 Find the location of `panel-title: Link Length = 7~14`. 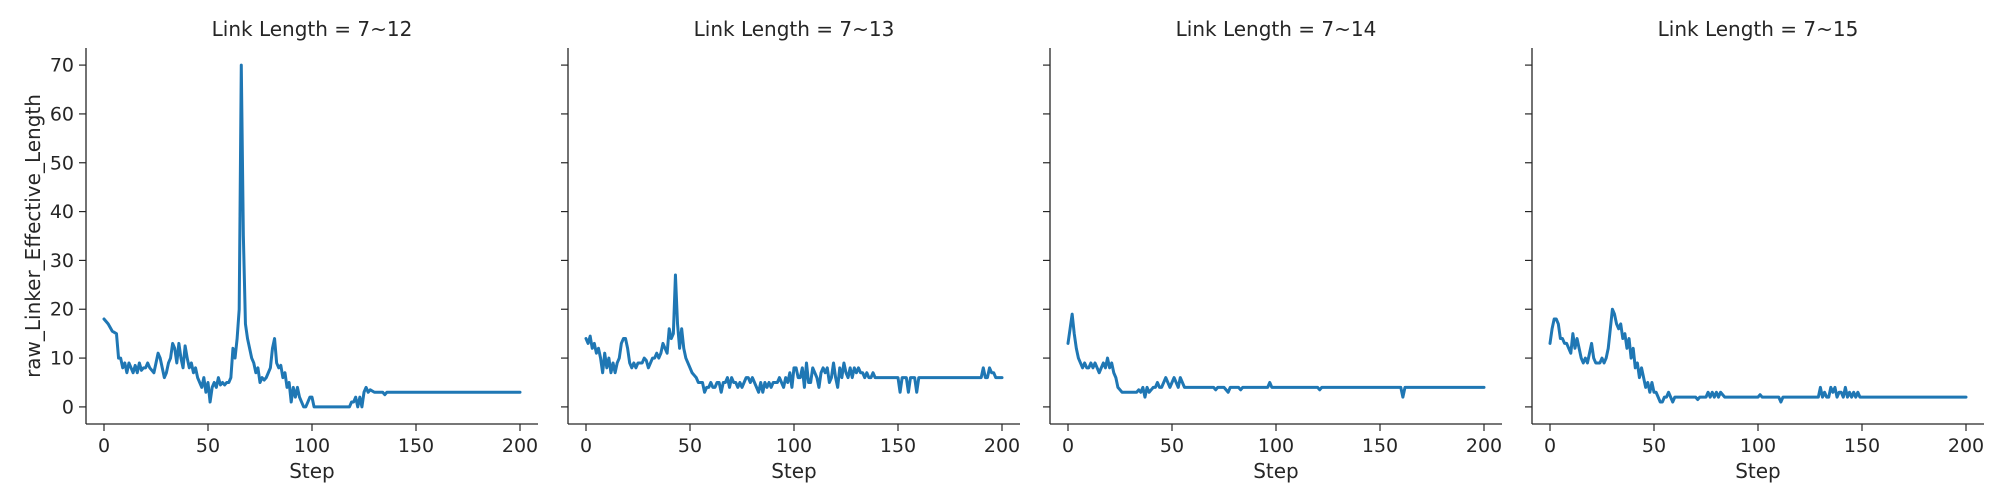

panel-title: Link Length = 7~14 is located at coordinates (1276, 29).